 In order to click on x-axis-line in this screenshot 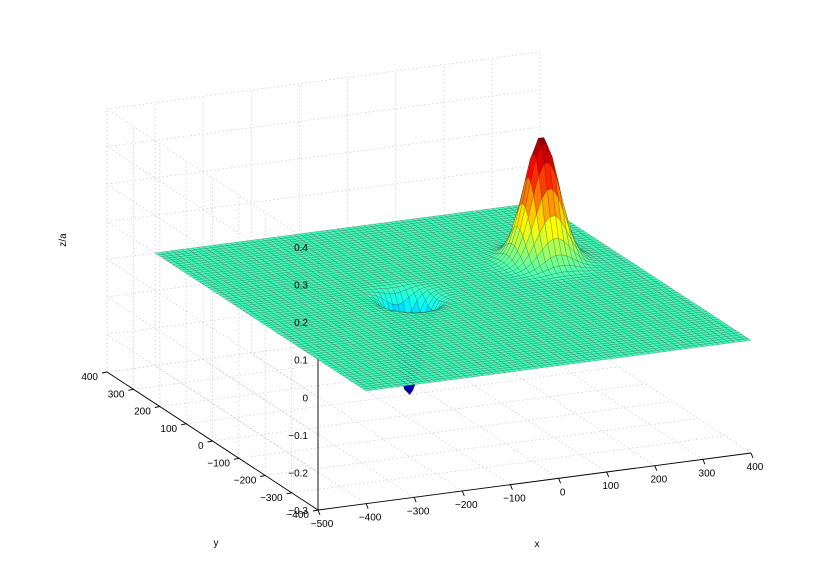, I will do `click(534, 481)`.